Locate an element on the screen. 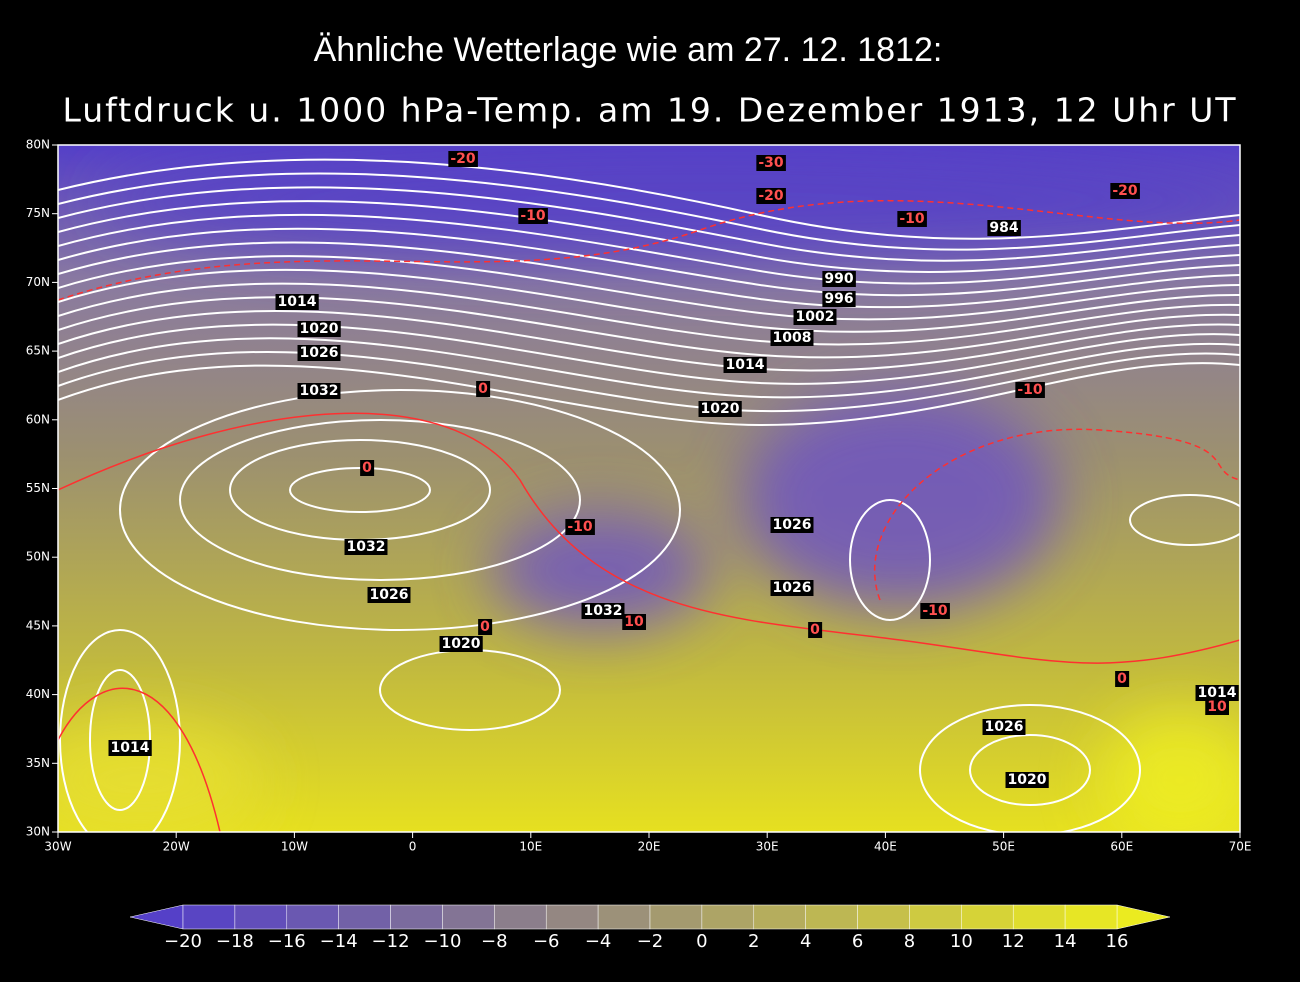  isobar-label: 984 is located at coordinates (1003, 228).